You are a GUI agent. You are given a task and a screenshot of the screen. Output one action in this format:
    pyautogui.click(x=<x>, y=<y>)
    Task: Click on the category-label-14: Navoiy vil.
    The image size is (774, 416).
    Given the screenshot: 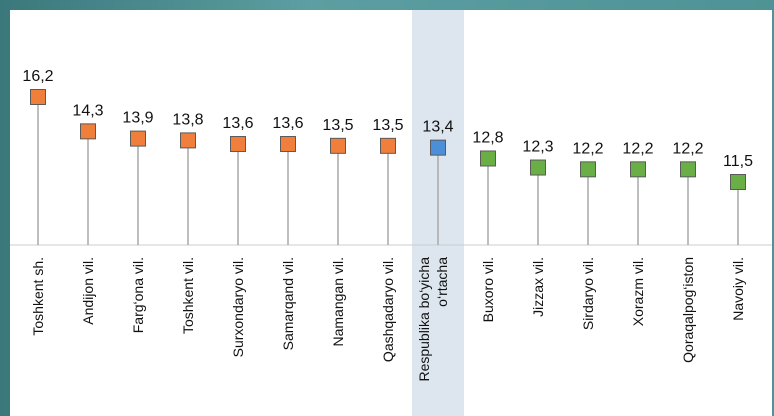 What is the action you would take?
    pyautogui.click(x=738, y=289)
    